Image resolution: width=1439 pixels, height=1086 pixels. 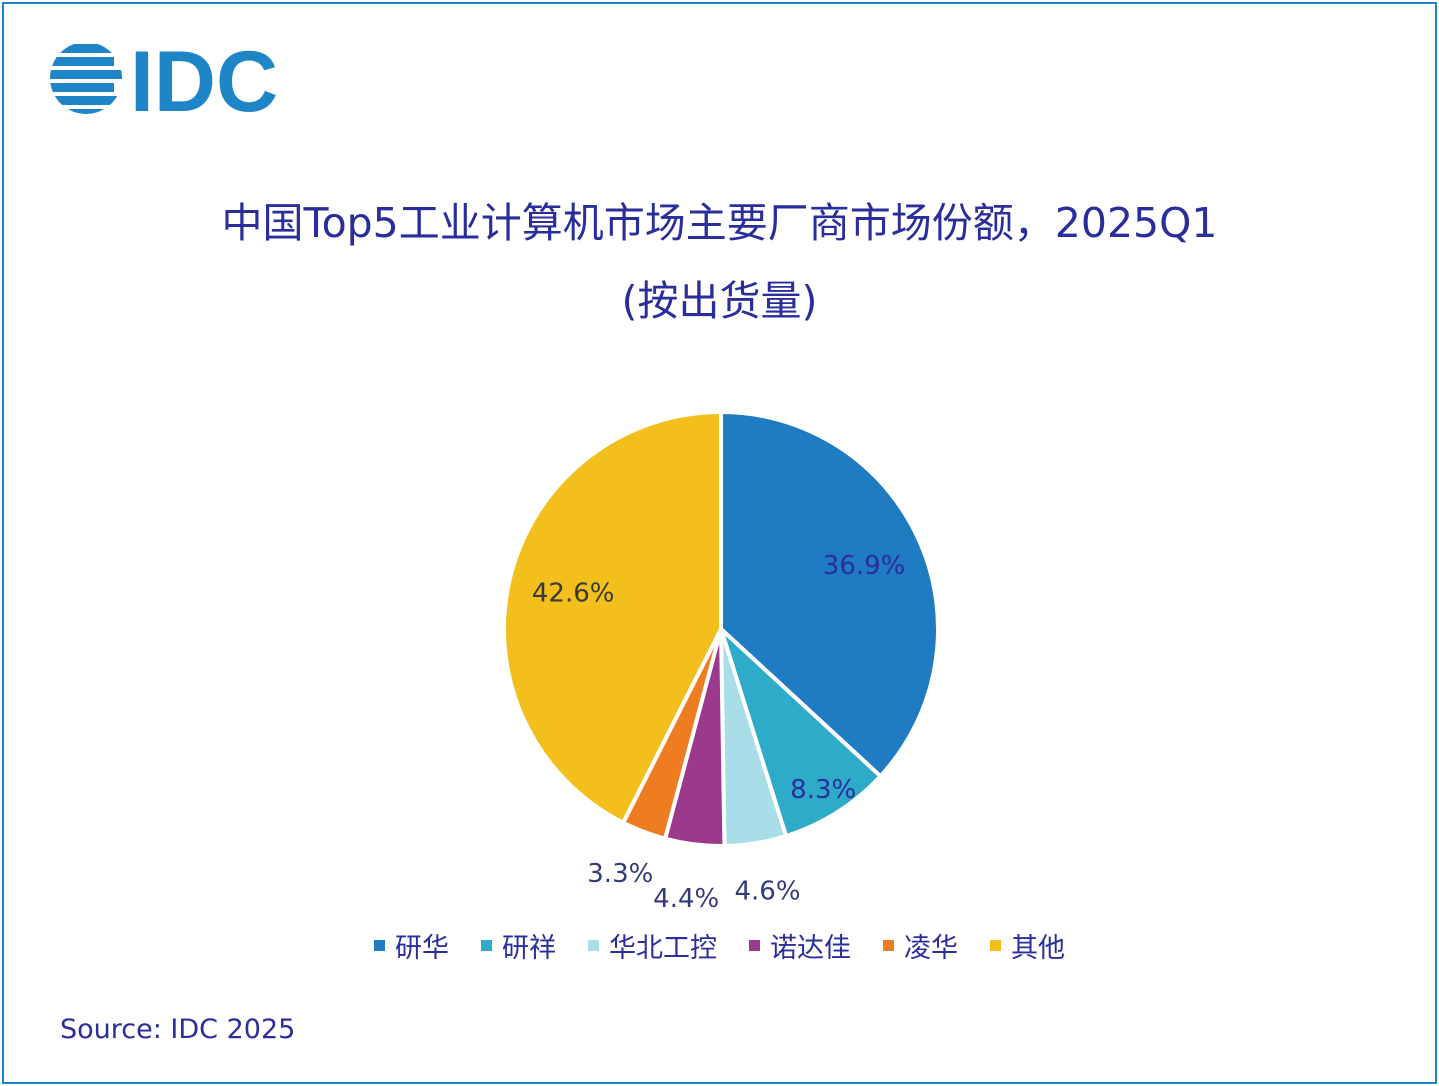 I want to click on legend-item-4: 诺达佳, so click(x=800, y=945).